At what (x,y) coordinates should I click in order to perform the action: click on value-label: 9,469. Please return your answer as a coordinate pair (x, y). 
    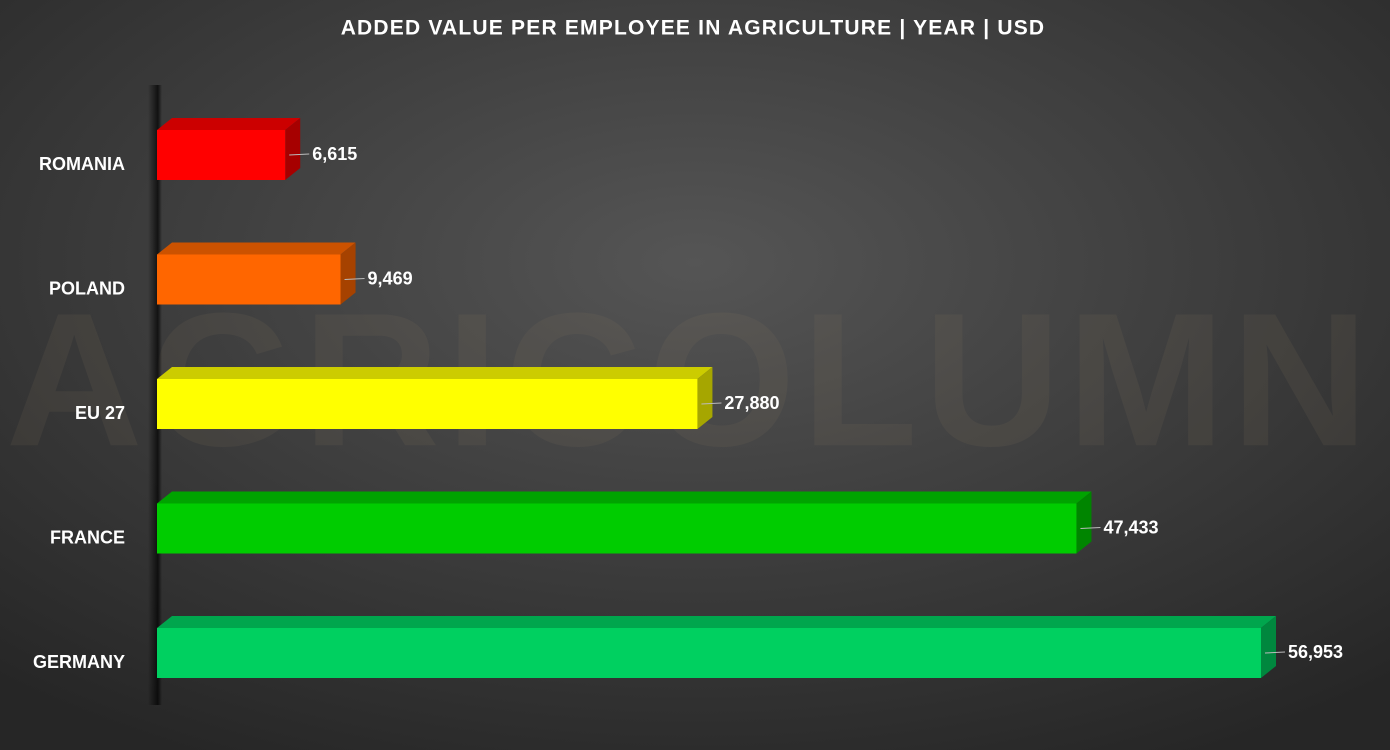
    Looking at the image, I should click on (390, 278).